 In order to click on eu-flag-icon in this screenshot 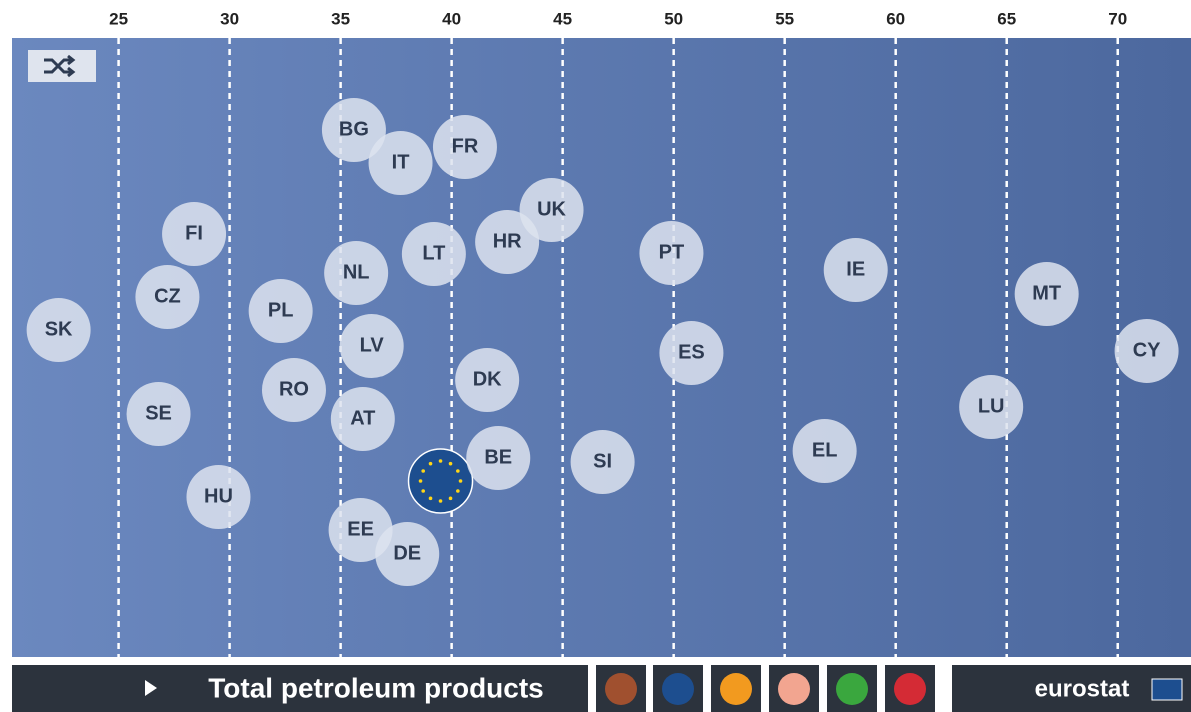, I will do `click(1167, 689)`.